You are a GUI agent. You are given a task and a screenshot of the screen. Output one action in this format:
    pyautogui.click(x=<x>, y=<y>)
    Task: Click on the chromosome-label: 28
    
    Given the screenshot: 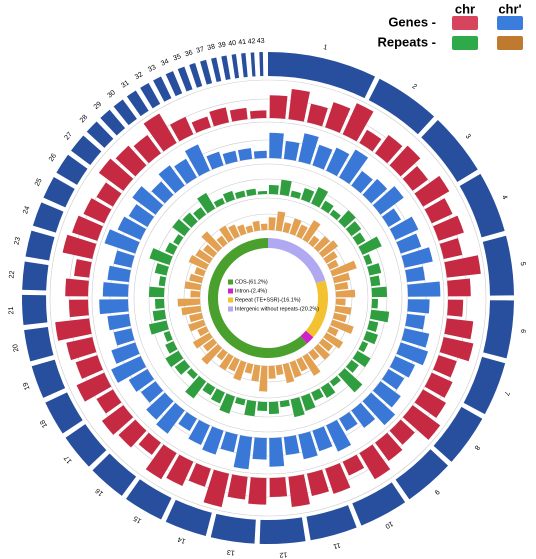 What is the action you would take?
    pyautogui.click(x=84, y=119)
    